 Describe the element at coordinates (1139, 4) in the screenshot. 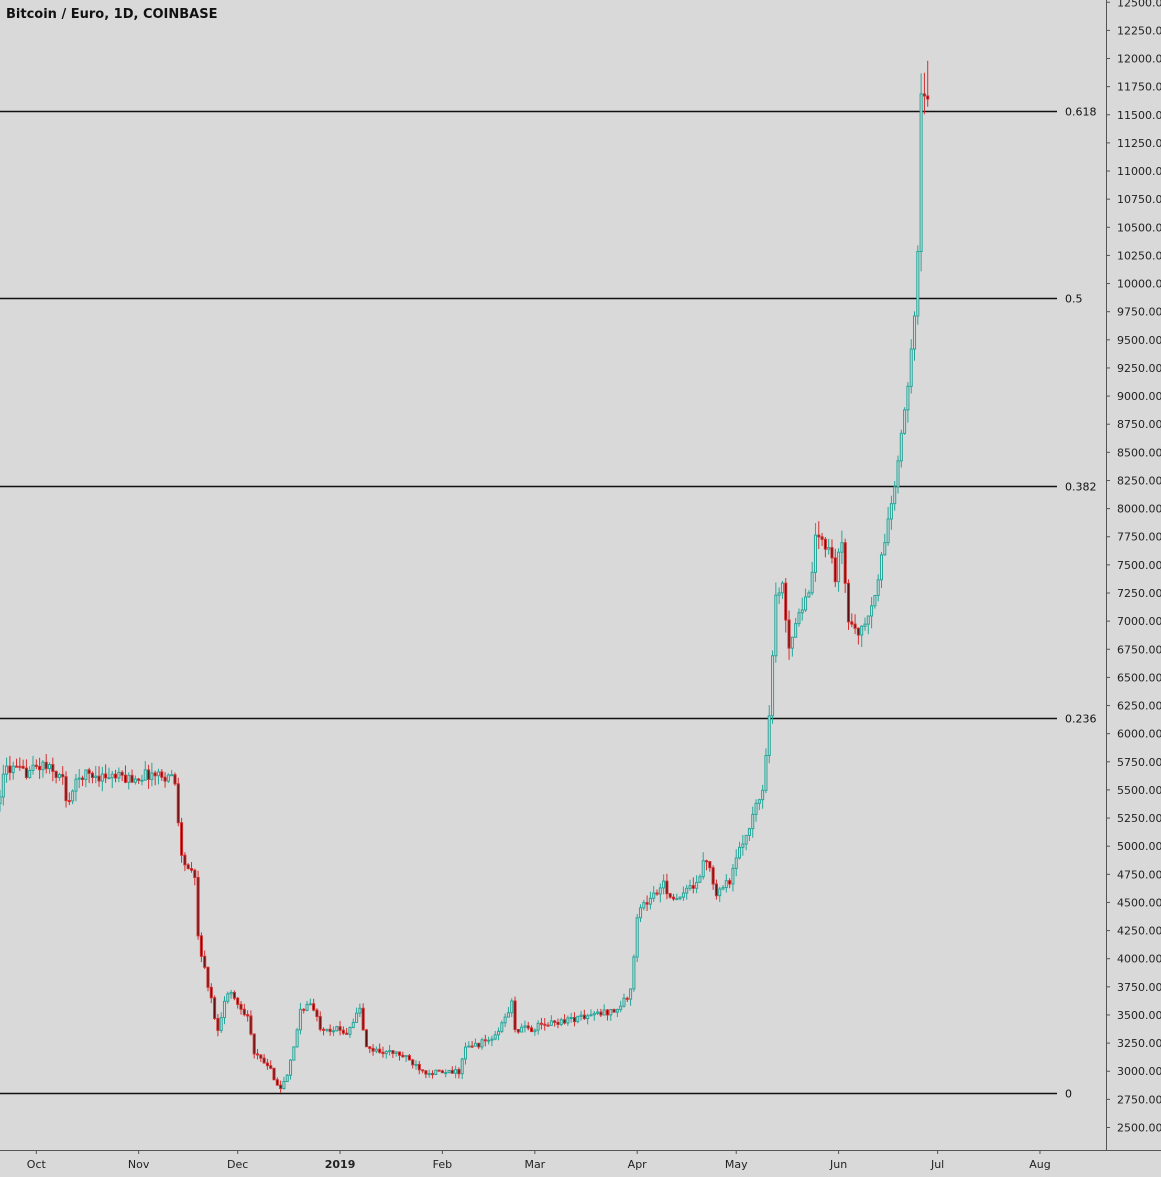

I see `y-tick-label: 12500.00` at that location.